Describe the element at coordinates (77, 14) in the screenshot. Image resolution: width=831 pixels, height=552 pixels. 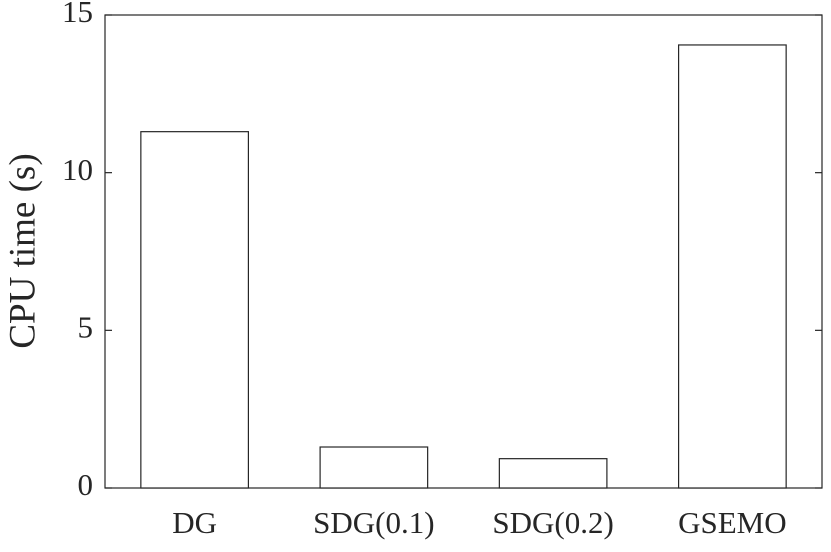
I see `y-tick-label: 15` at that location.